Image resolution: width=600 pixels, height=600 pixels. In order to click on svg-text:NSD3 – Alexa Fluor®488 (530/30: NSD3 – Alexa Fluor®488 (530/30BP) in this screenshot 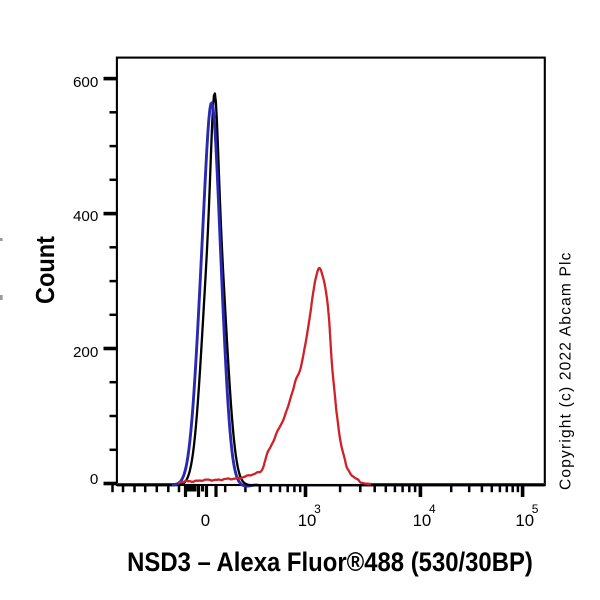, I will do `click(330, 563)`.